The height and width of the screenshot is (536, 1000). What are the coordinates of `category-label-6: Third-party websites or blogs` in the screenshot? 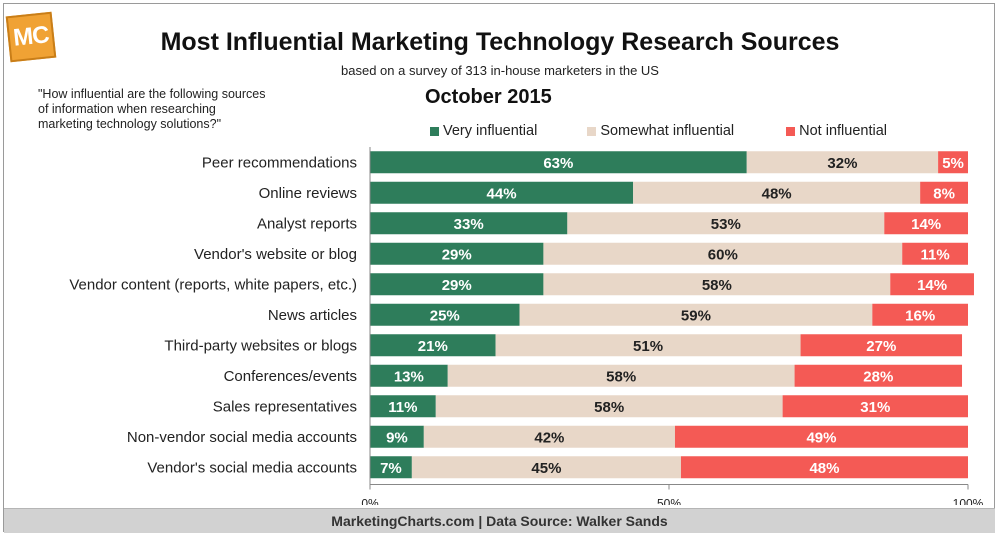 It's located at (260, 345).